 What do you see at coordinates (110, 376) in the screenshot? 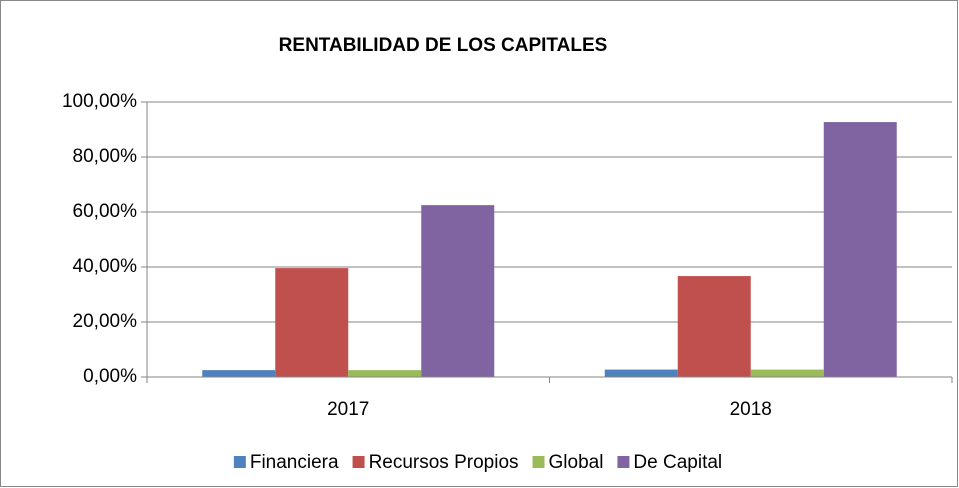
I see `y-tick-label: 0,00%` at bounding box center [110, 376].